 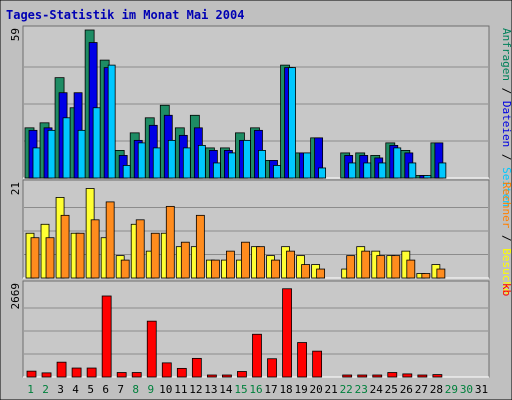 I want to click on x-tick-12: 12, so click(x=195, y=389).